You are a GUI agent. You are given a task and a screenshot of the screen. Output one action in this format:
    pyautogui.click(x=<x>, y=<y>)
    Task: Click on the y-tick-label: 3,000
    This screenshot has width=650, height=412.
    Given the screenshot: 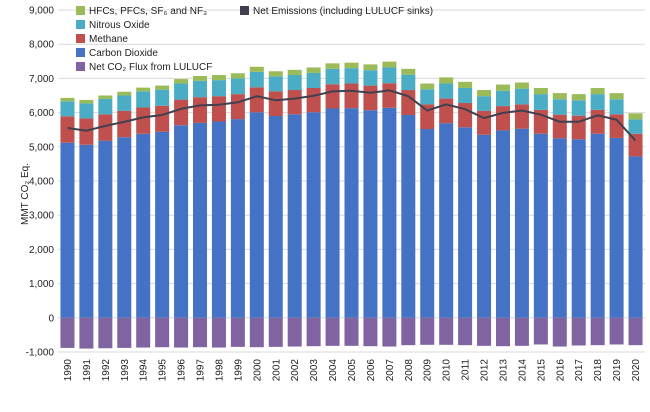 What is the action you would take?
    pyautogui.click(x=41, y=216)
    